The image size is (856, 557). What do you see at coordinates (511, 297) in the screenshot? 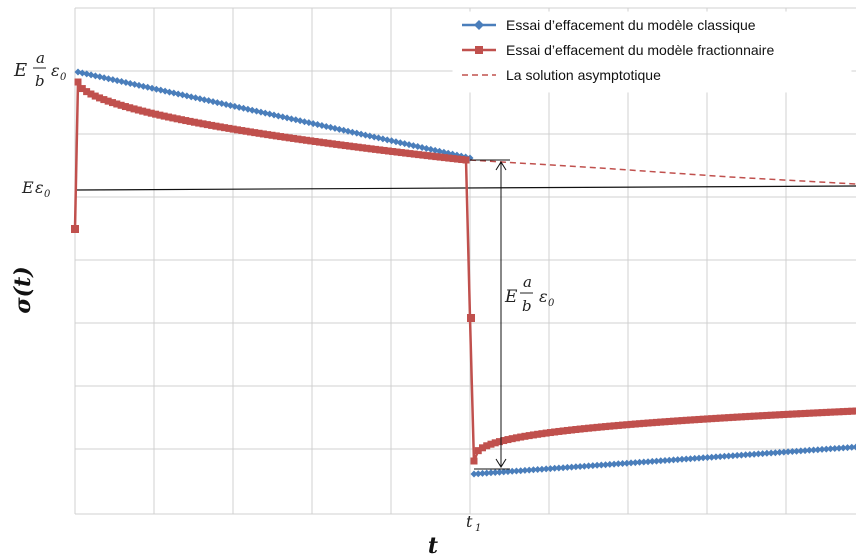
I see `svg-text: E` at bounding box center [511, 297].